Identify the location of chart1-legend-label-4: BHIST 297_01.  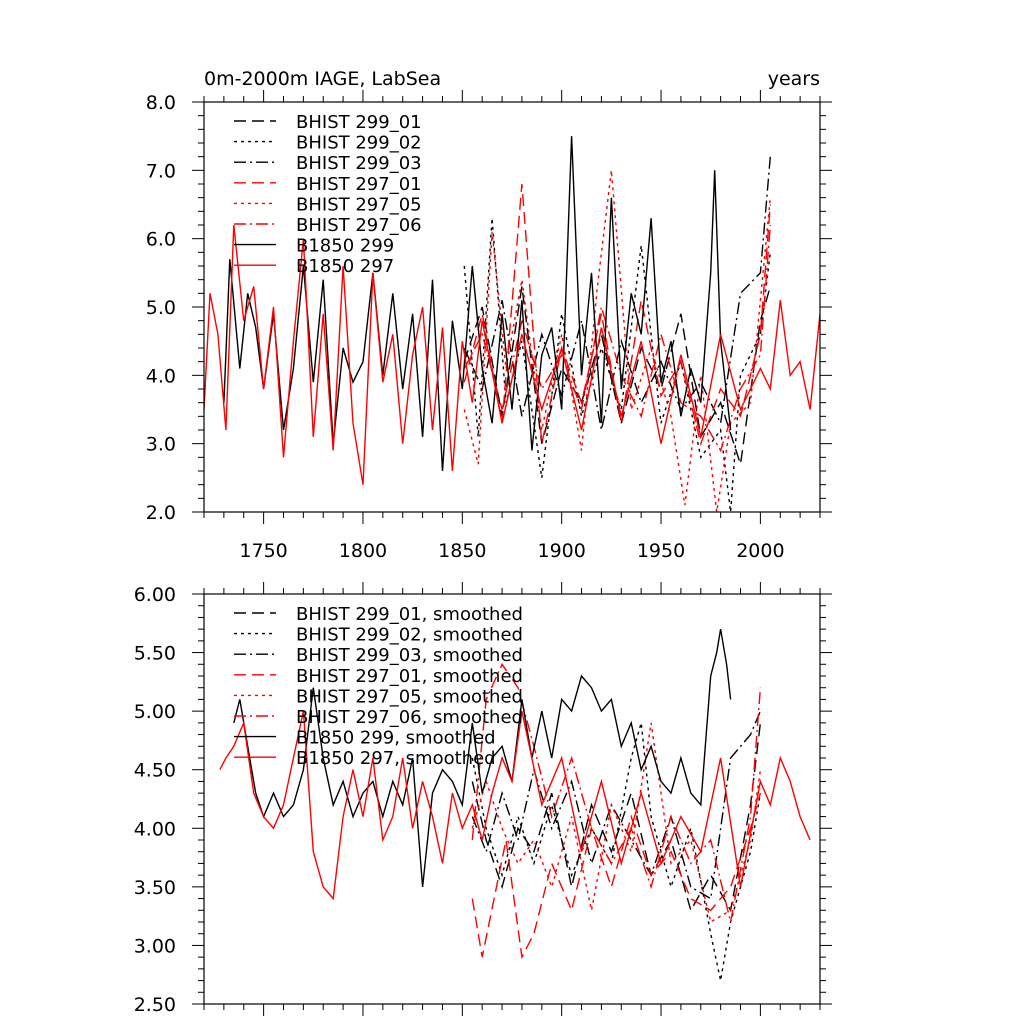
(359, 184).